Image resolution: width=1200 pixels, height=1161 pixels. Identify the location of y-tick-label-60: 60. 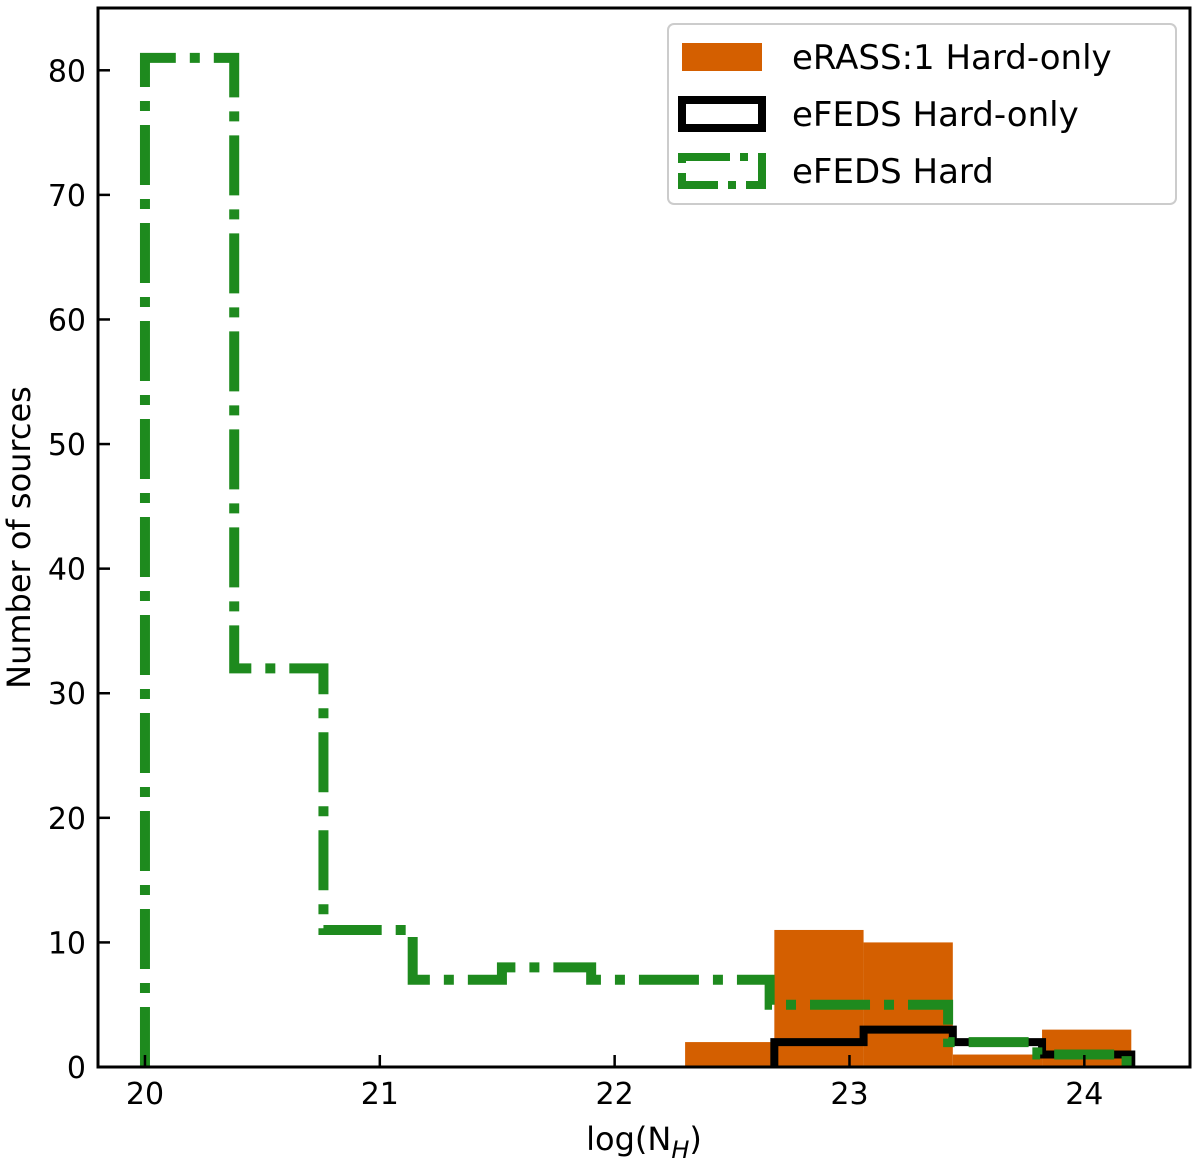
(67, 320).